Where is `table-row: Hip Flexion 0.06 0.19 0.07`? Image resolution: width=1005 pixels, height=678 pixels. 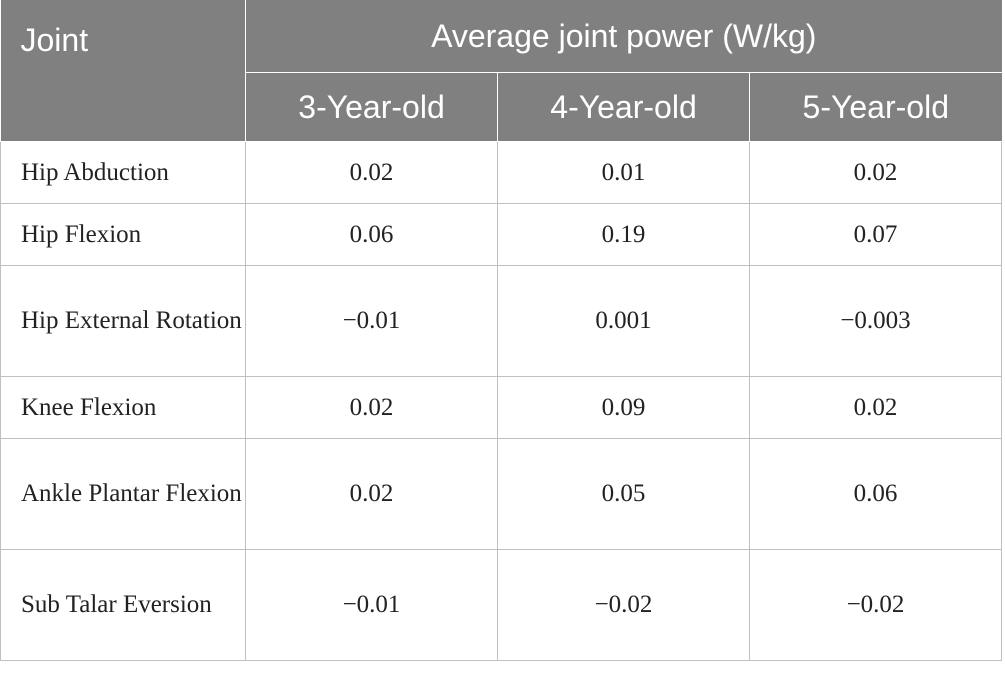
table-row: Hip Flexion 0.06 0.19 0.07 is located at coordinates (501, 234).